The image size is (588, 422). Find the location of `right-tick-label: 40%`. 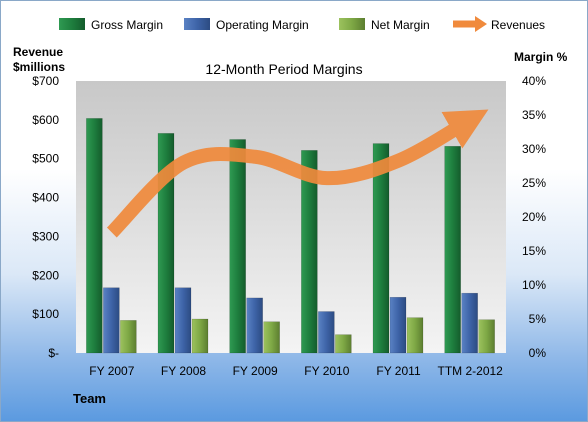

right-tick-label: 40% is located at coordinates (534, 81).